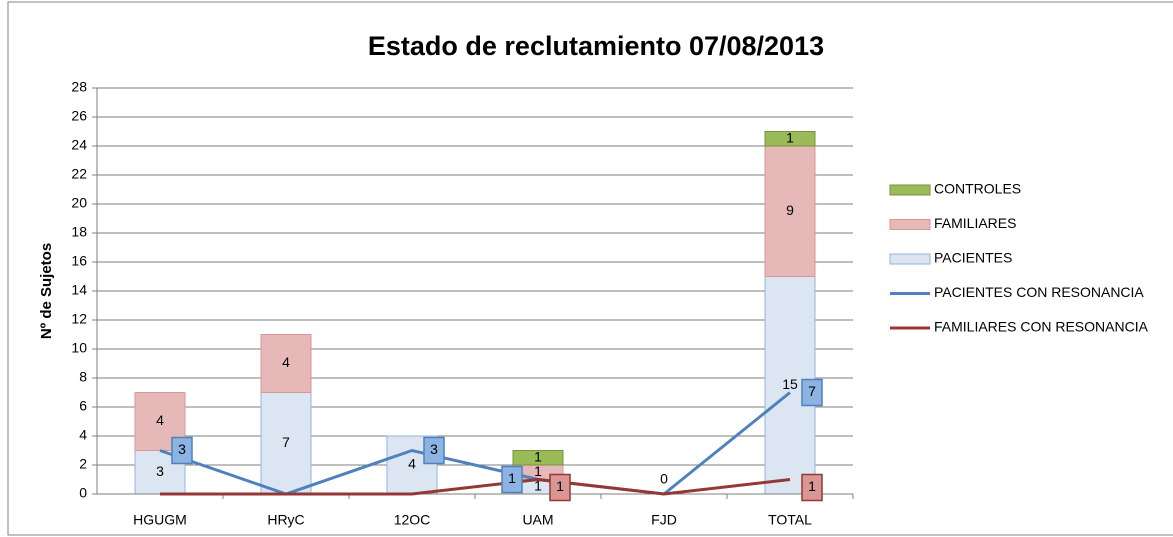 The height and width of the screenshot is (537, 1173). Describe the element at coordinates (83, 406) in the screenshot. I see `y-tick-label: 6` at that location.